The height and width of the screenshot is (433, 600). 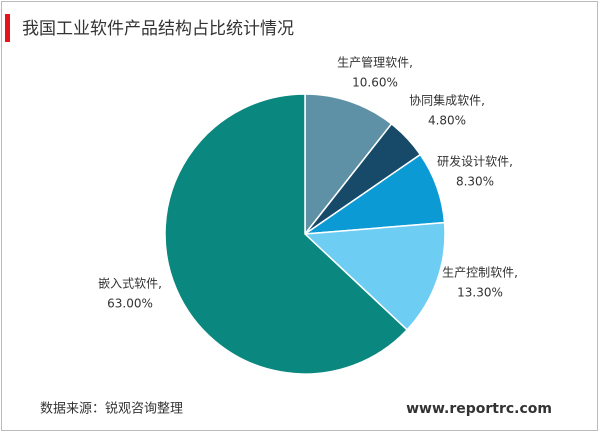 What do you see at coordinates (447, 121) in the screenshot?
I see `slice-value-label: 4.80%` at bounding box center [447, 121].